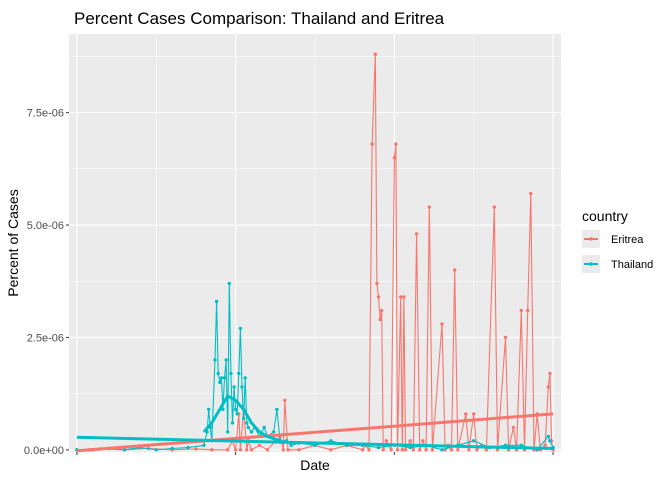 This screenshot has width=672, height=480. What do you see at coordinates (315, 453) in the screenshot?
I see `x-axis` at bounding box center [315, 453].